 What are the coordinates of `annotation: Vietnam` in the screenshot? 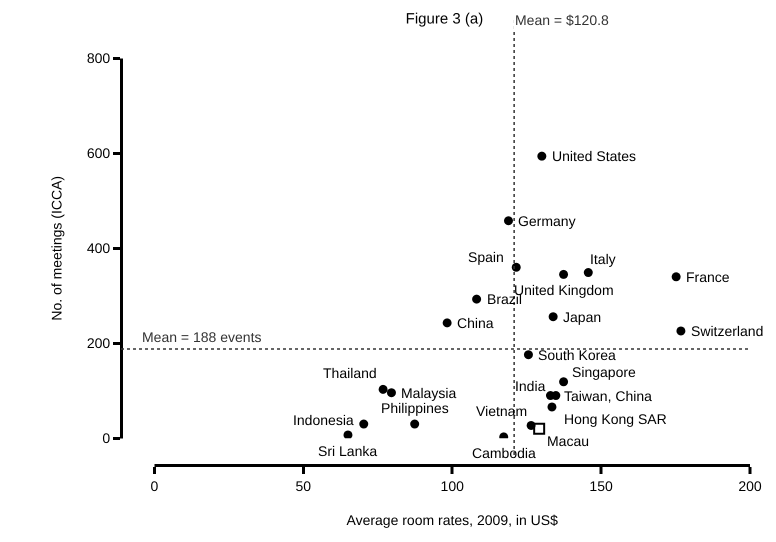 It's located at (502, 411).